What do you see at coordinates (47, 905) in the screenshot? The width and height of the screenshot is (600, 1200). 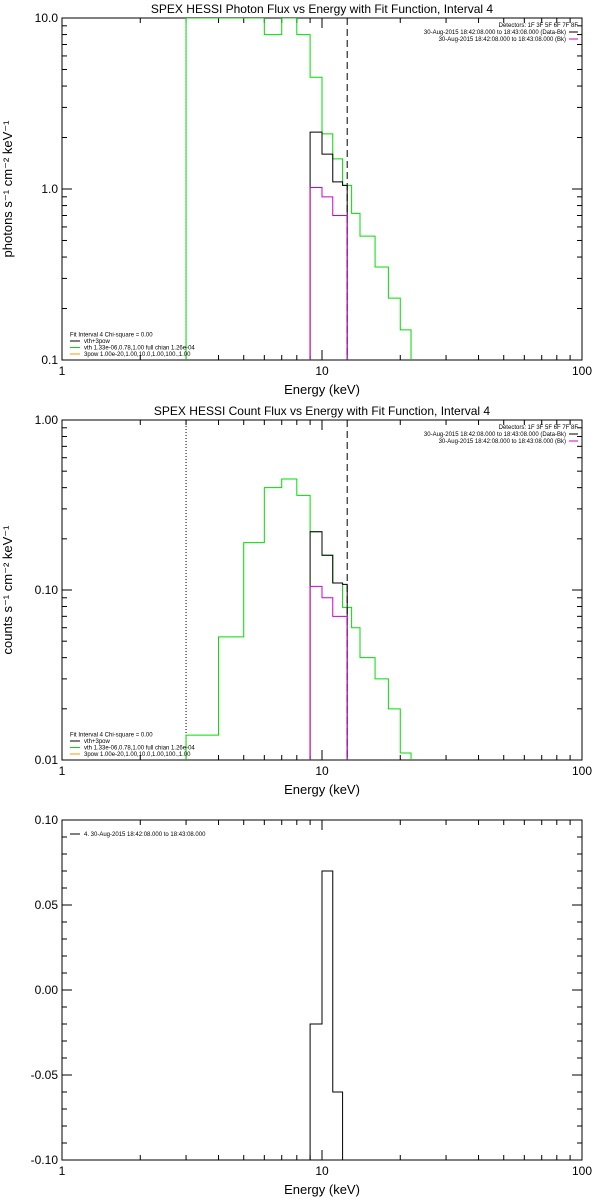 I see `y-tick-label: 0.05` at bounding box center [47, 905].